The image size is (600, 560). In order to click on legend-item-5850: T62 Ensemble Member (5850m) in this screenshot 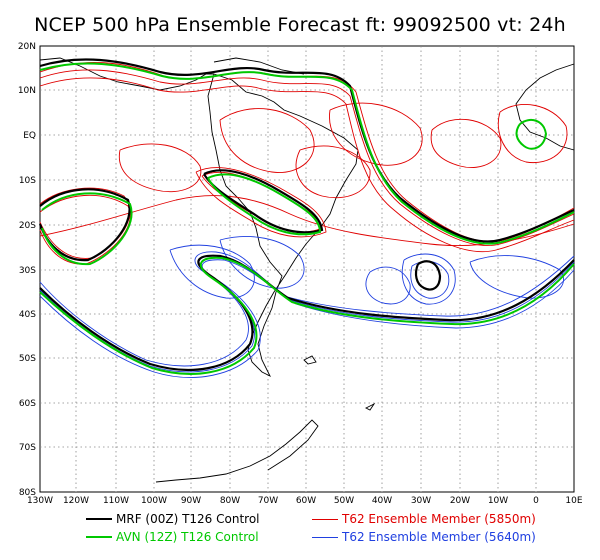, I will do `click(424, 519)`.